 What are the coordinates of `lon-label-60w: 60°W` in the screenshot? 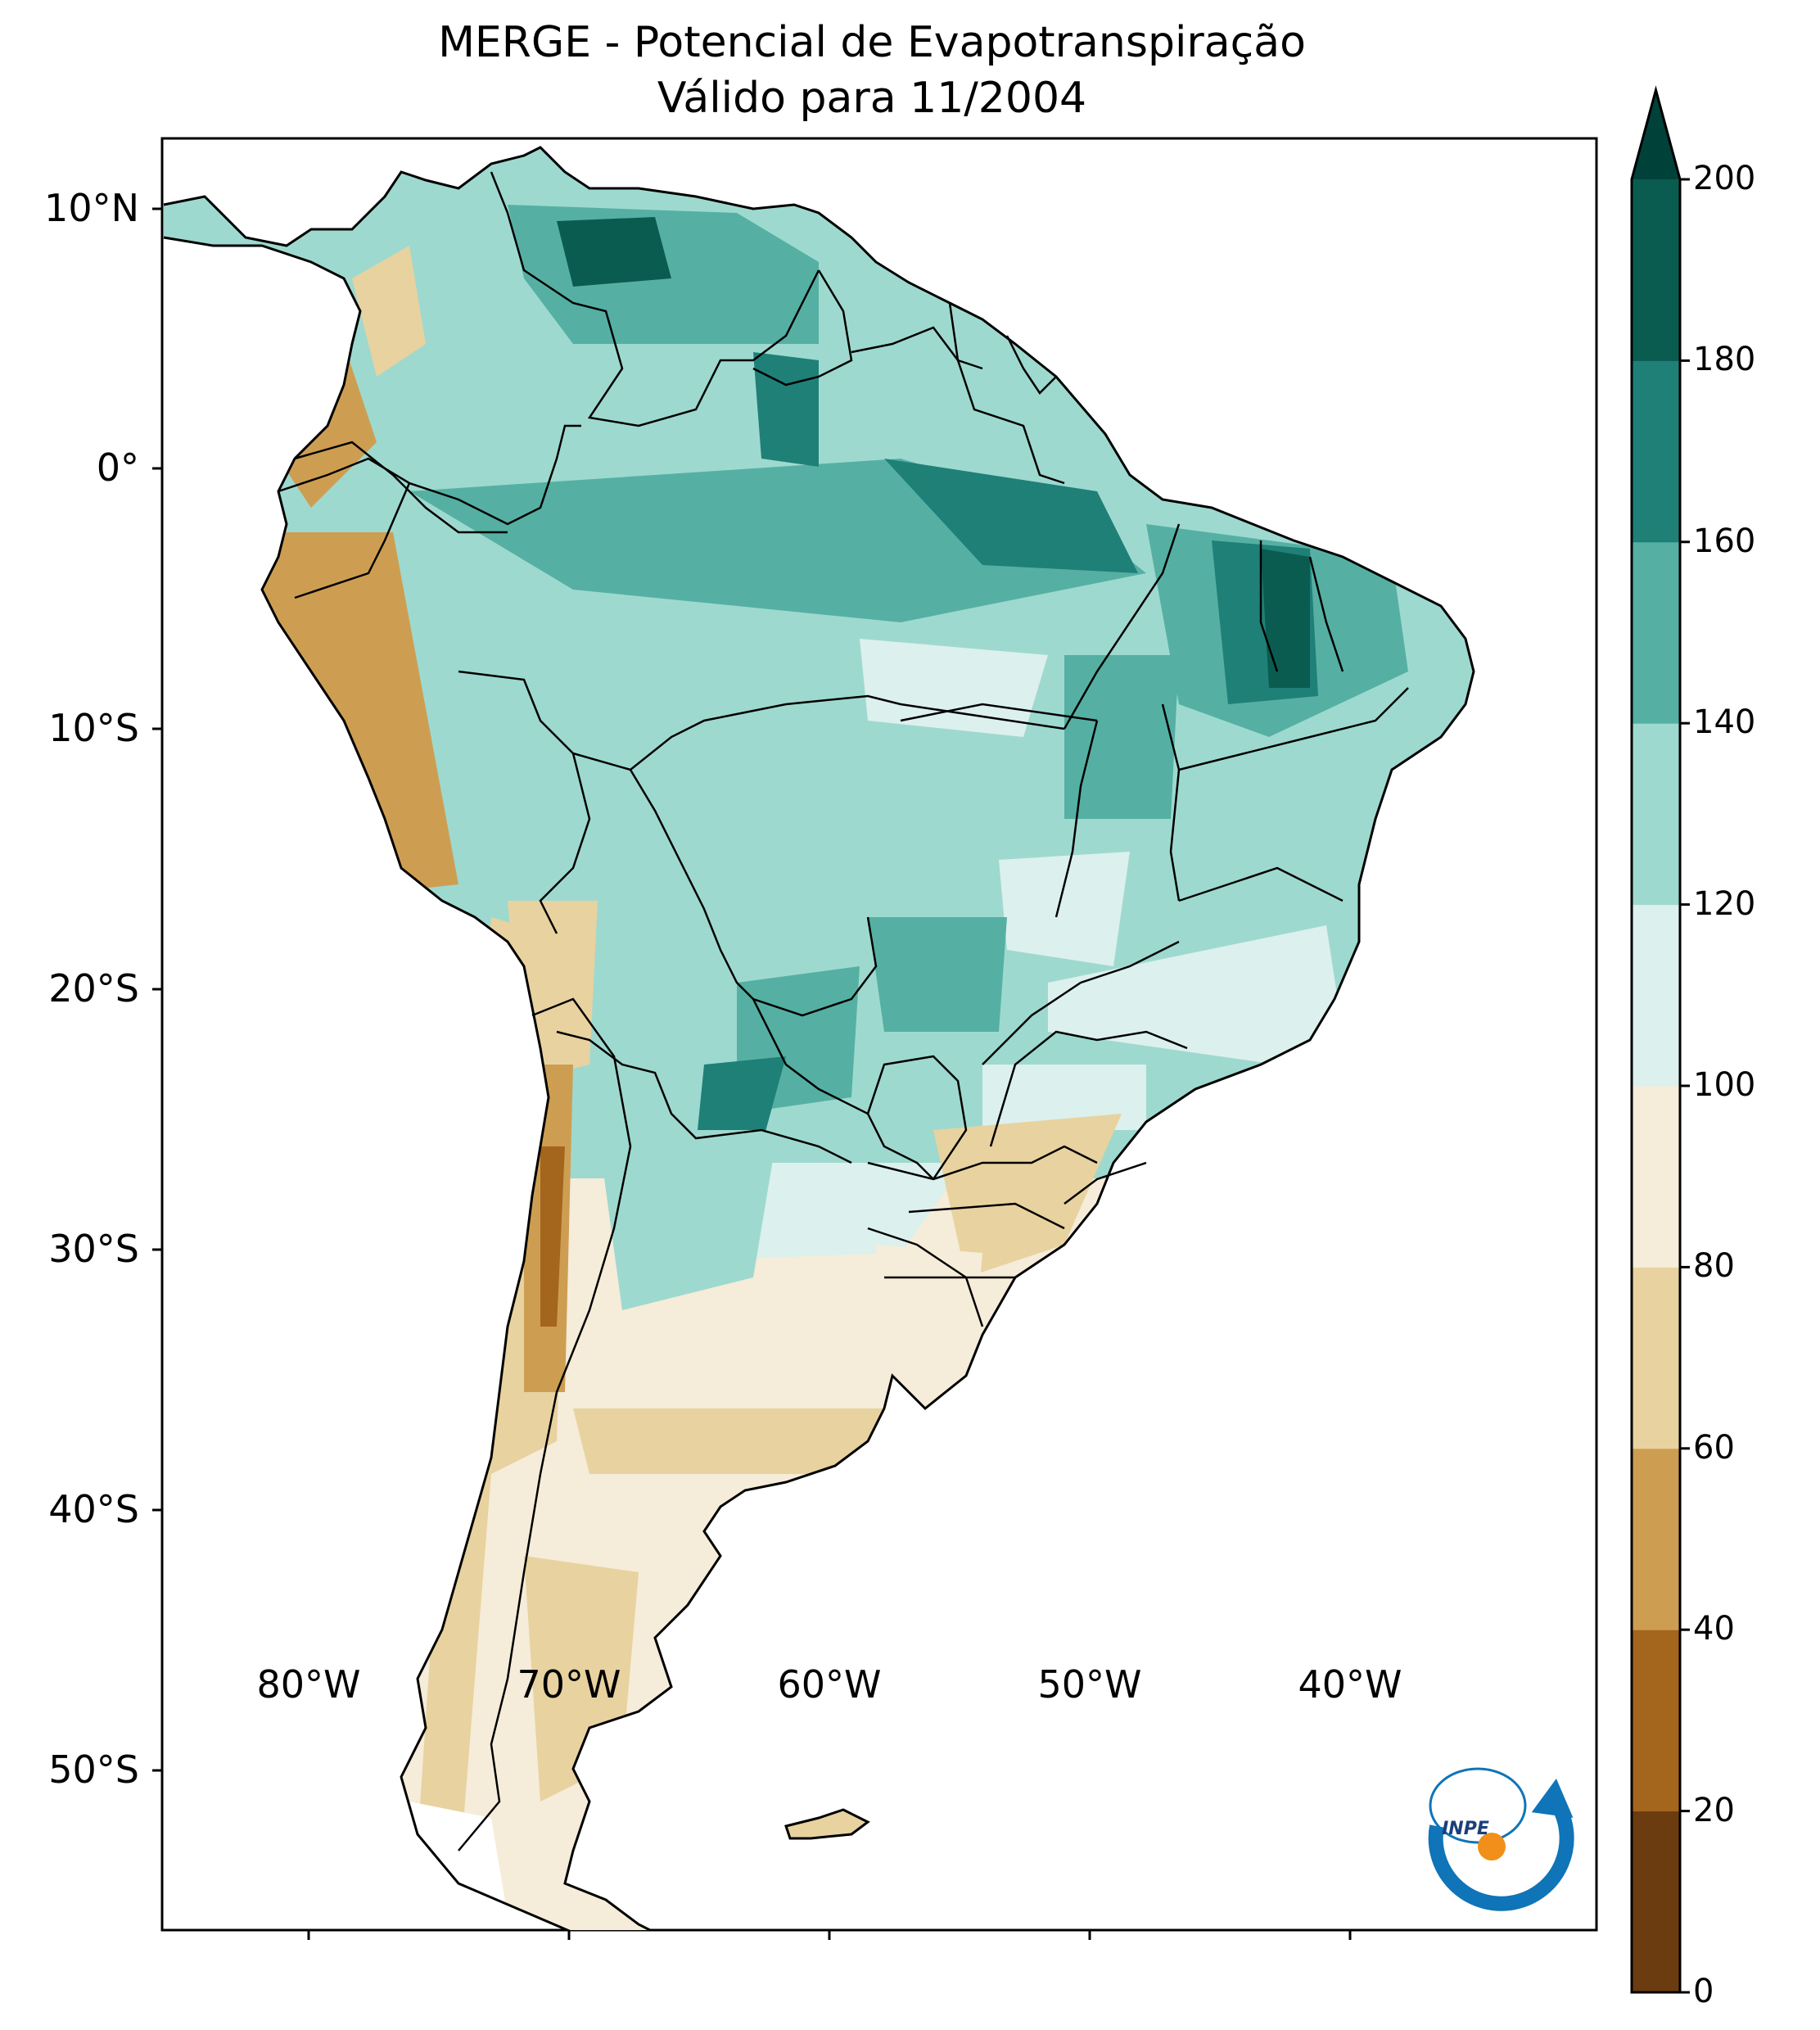 It's located at (829, 1684).